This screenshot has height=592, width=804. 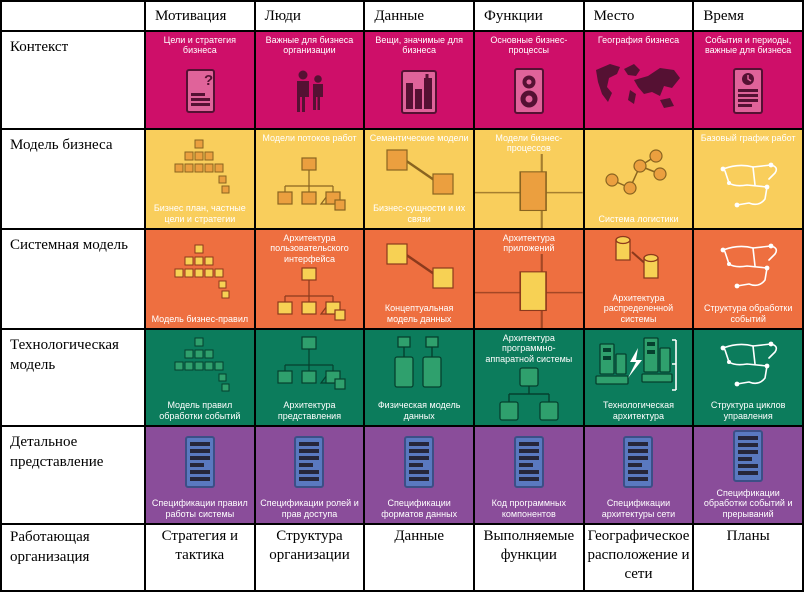 I want to click on matrix-cell: Основные бизнес-процессы, so click(x=528, y=80).